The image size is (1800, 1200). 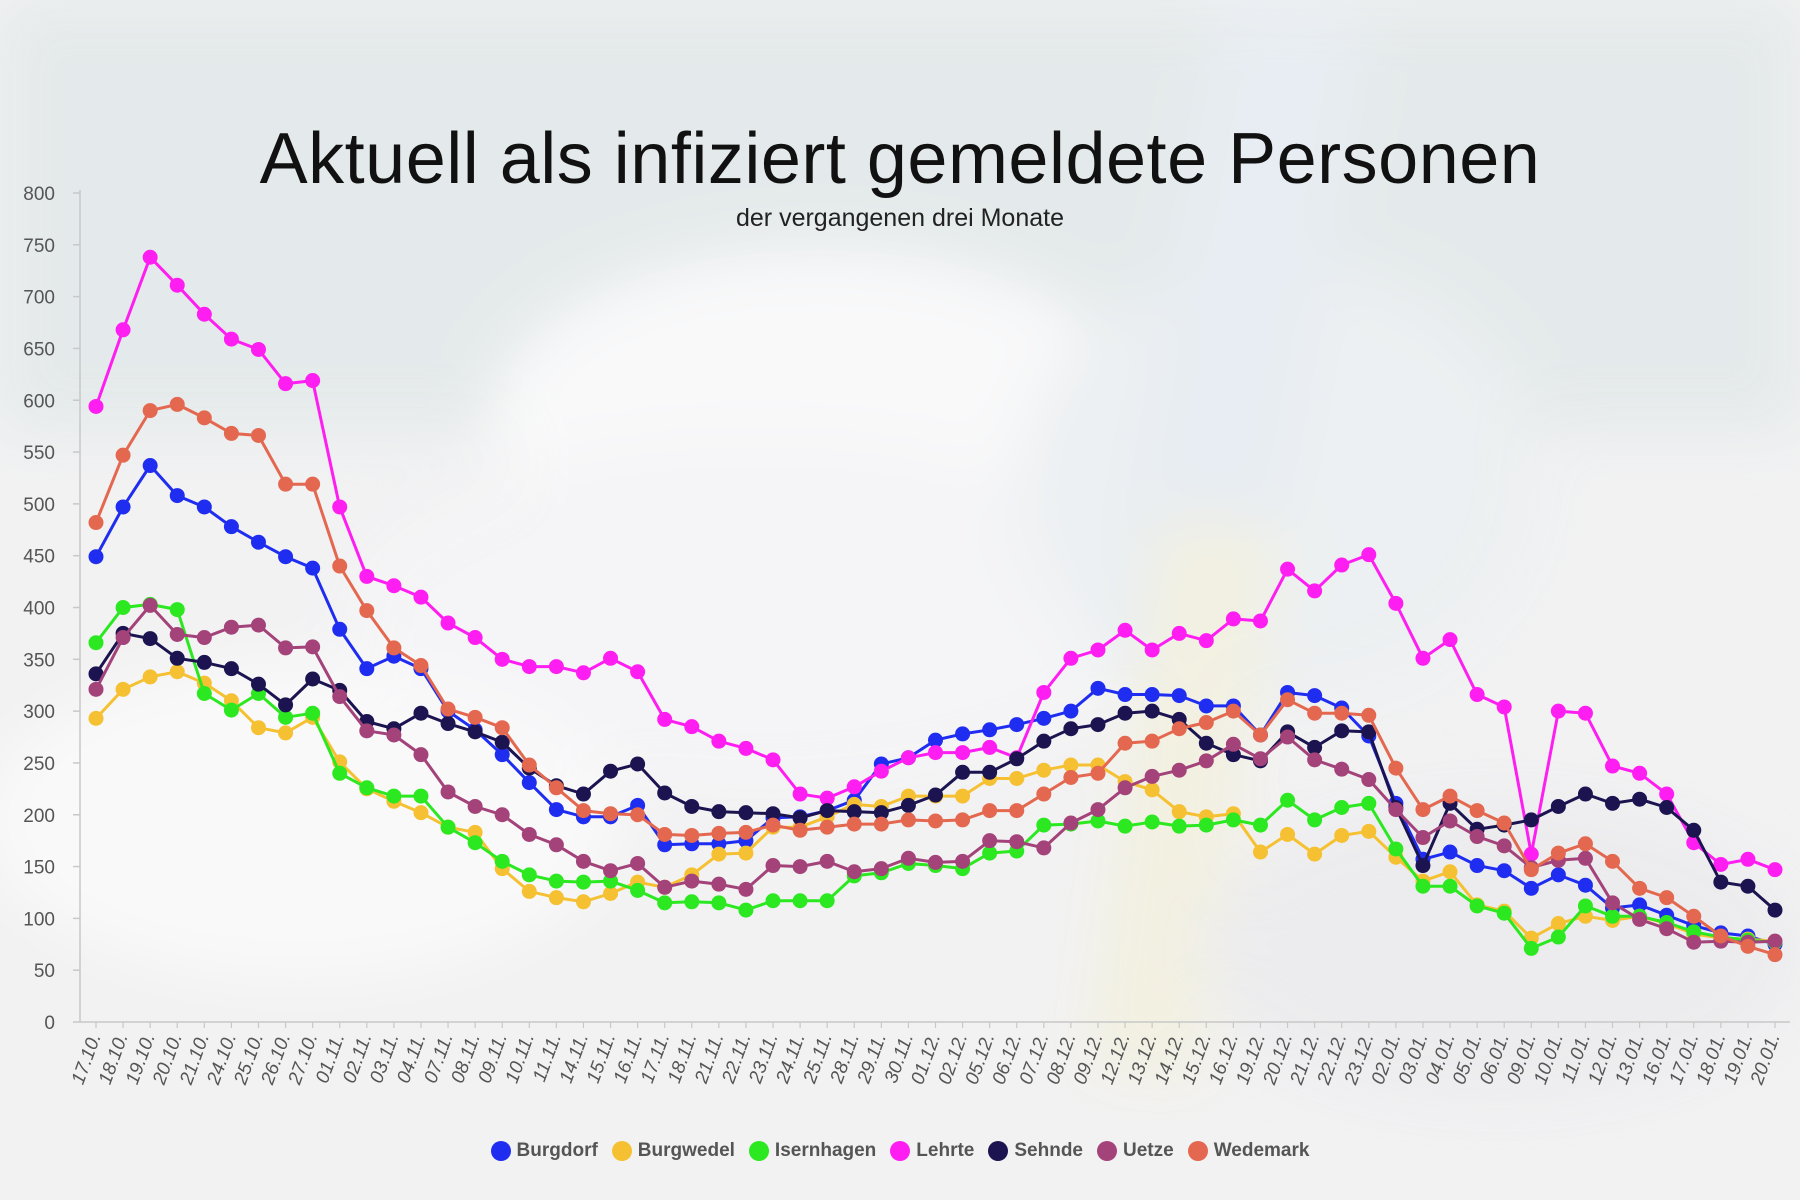 What do you see at coordinates (557, 1150) in the screenshot?
I see `legend-label: Burgdorf` at bounding box center [557, 1150].